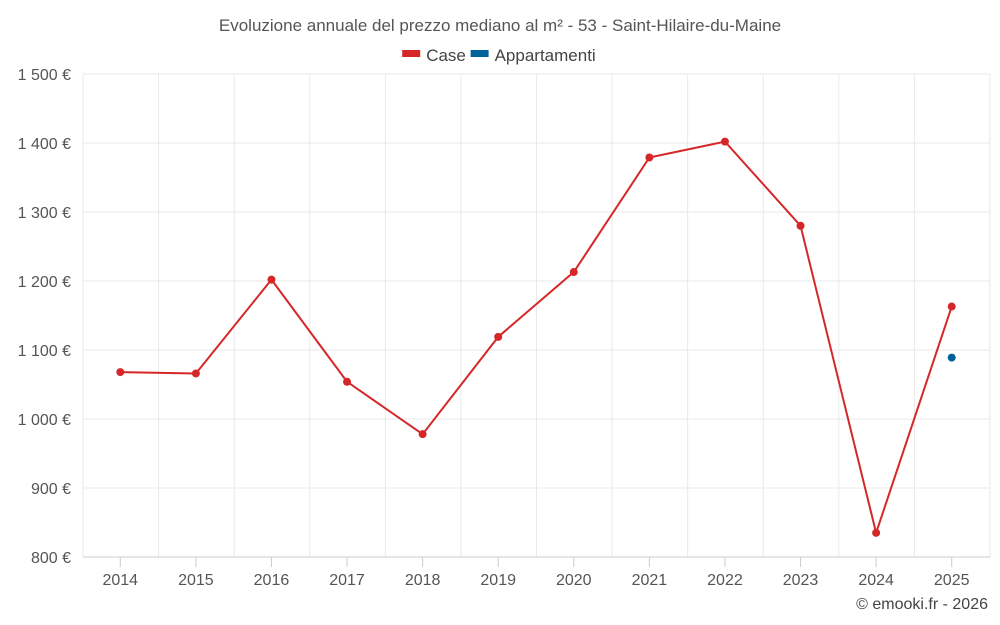  I want to click on x-tick-label: 2018, so click(423, 580).